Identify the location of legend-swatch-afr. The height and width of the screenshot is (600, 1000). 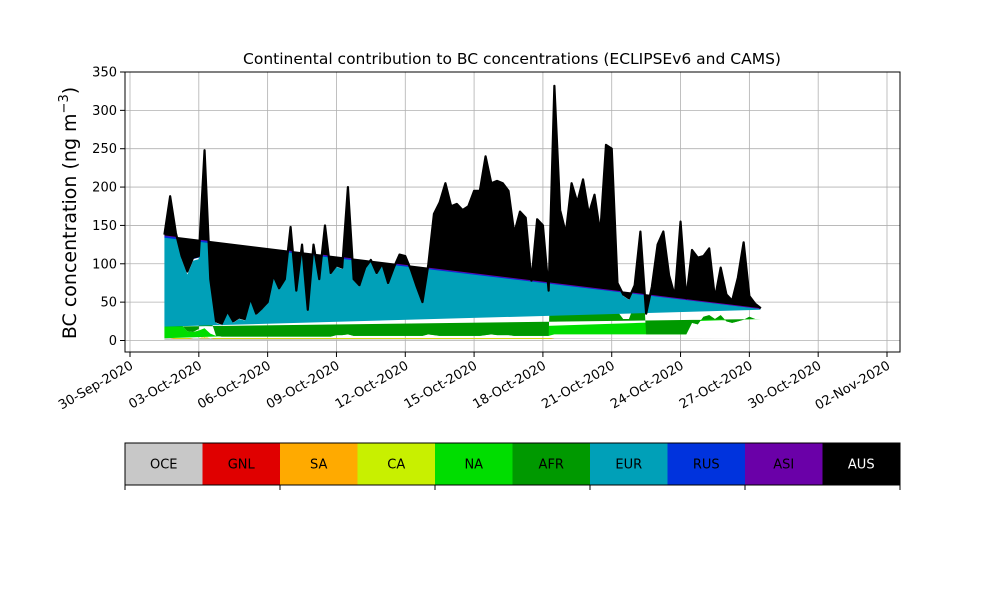
(551, 464).